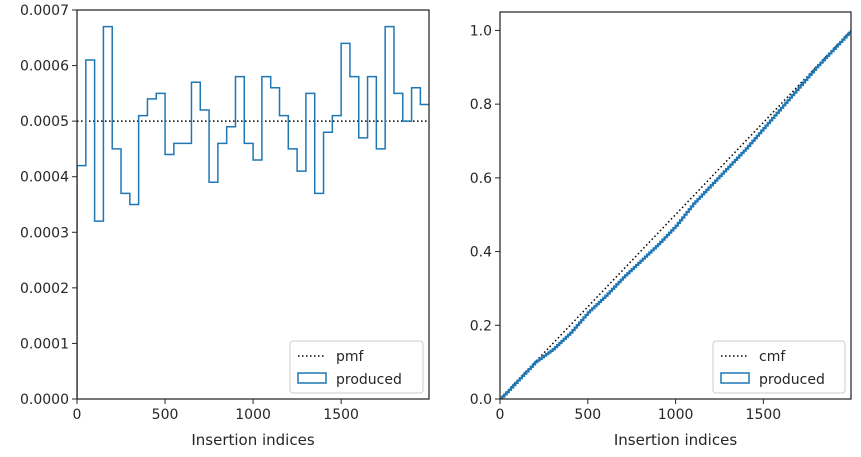  I want to click on cmf-legend: cmf produced, so click(779, 367).